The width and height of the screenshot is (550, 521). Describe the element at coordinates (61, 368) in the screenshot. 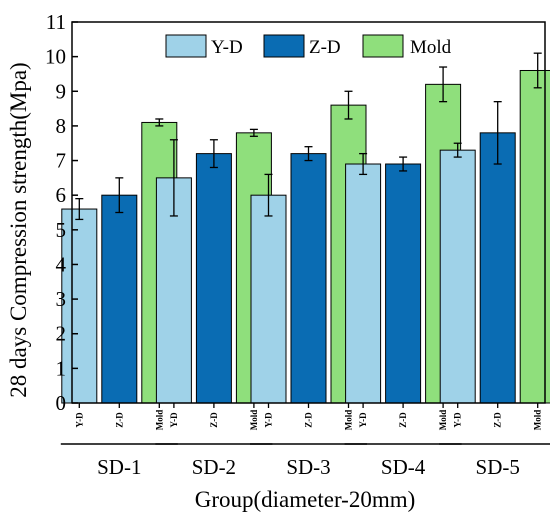

I see `y-tick-label: 1` at that location.